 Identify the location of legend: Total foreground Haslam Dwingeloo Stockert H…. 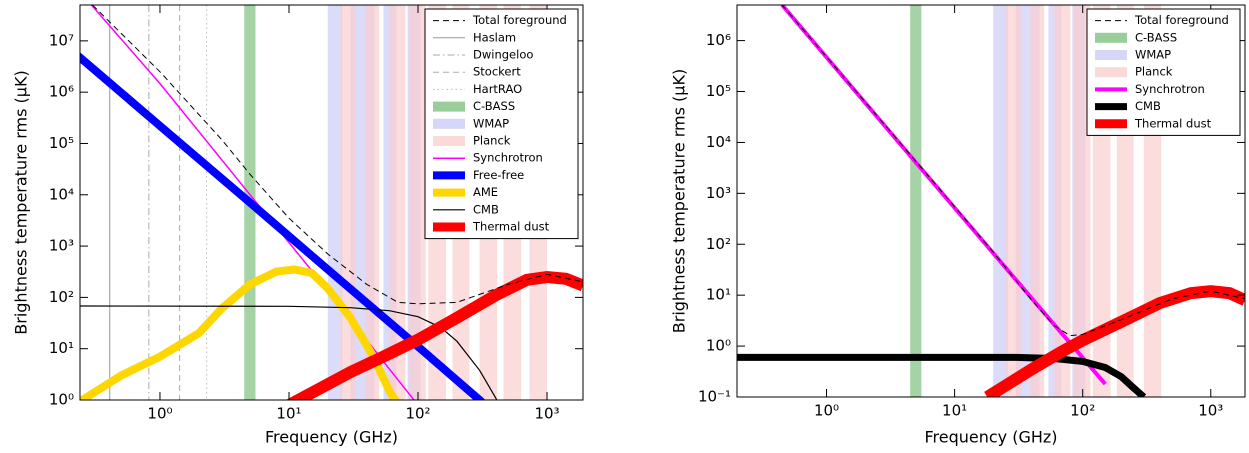
(501, 124).